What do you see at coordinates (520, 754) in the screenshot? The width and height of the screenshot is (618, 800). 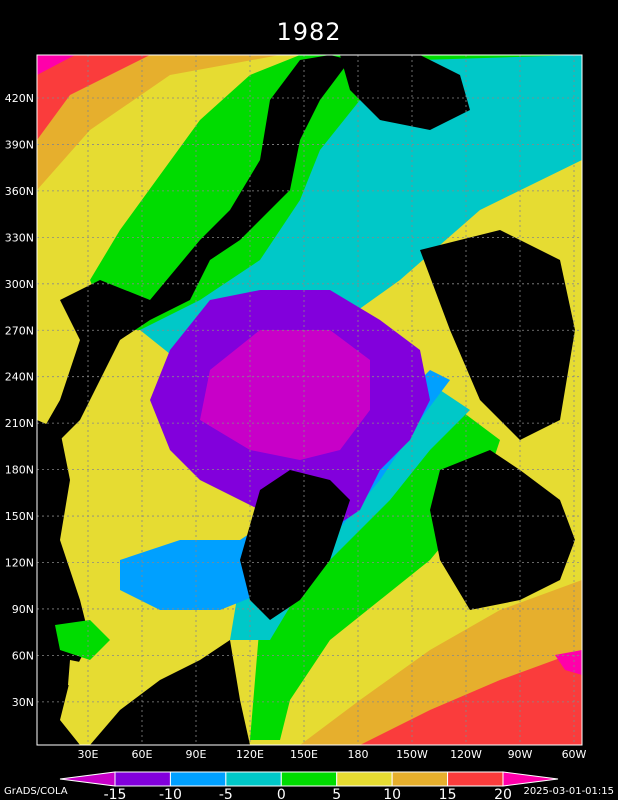 I see `x-tick-label: 90W` at bounding box center [520, 754].